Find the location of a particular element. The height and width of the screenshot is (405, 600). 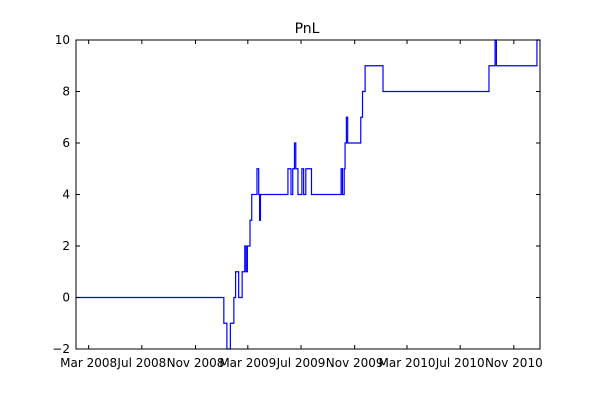

x-tick-label: Nov 2008 is located at coordinates (196, 363).